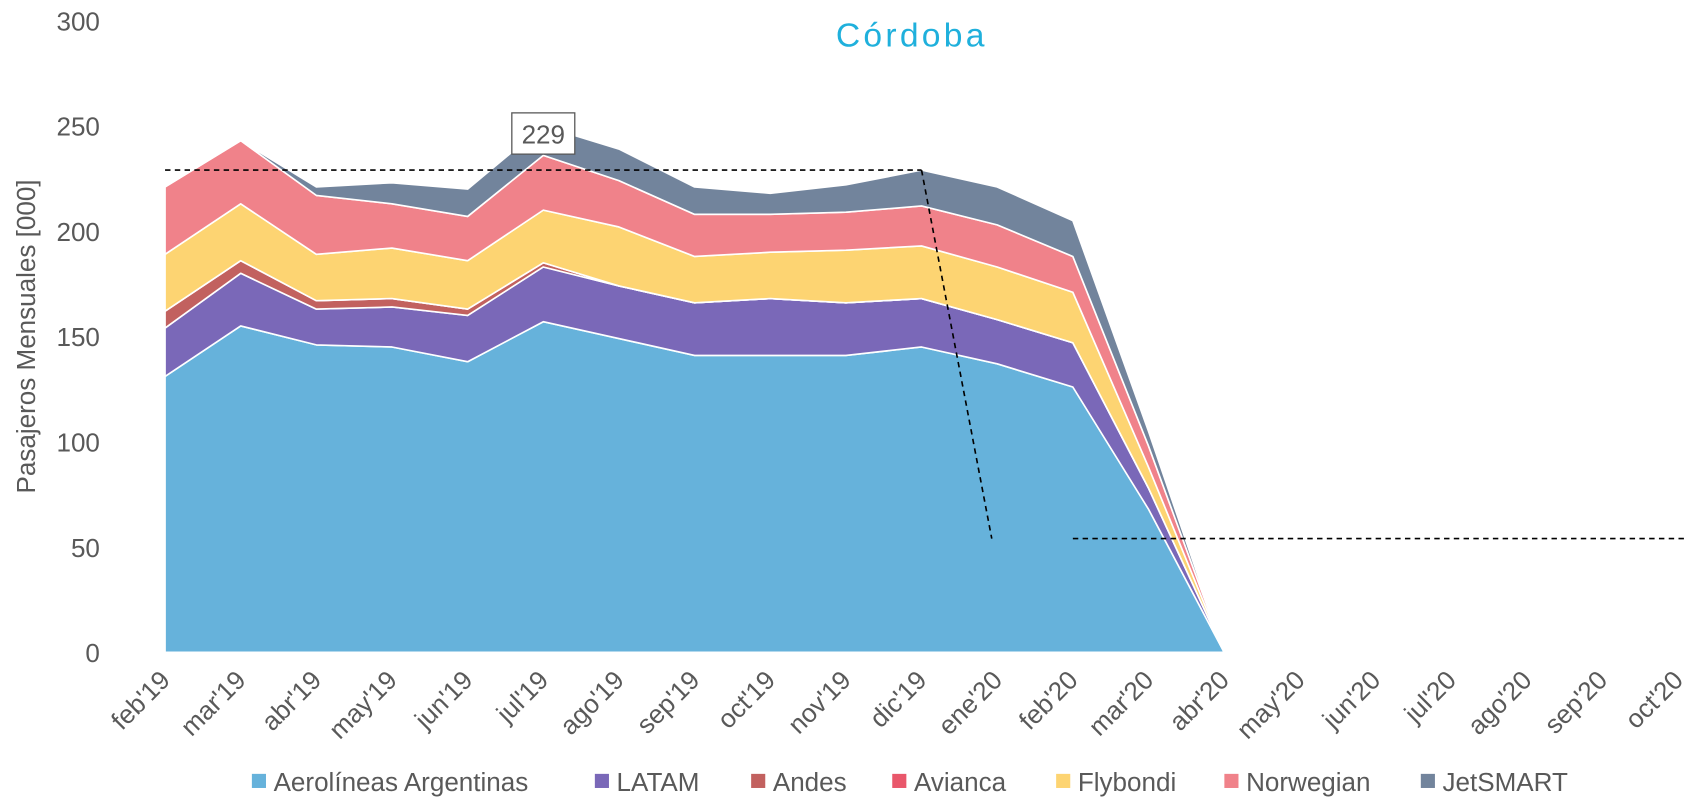  What do you see at coordinates (213, 703) in the screenshot?
I see `x-tick-label: mar'19` at bounding box center [213, 703].